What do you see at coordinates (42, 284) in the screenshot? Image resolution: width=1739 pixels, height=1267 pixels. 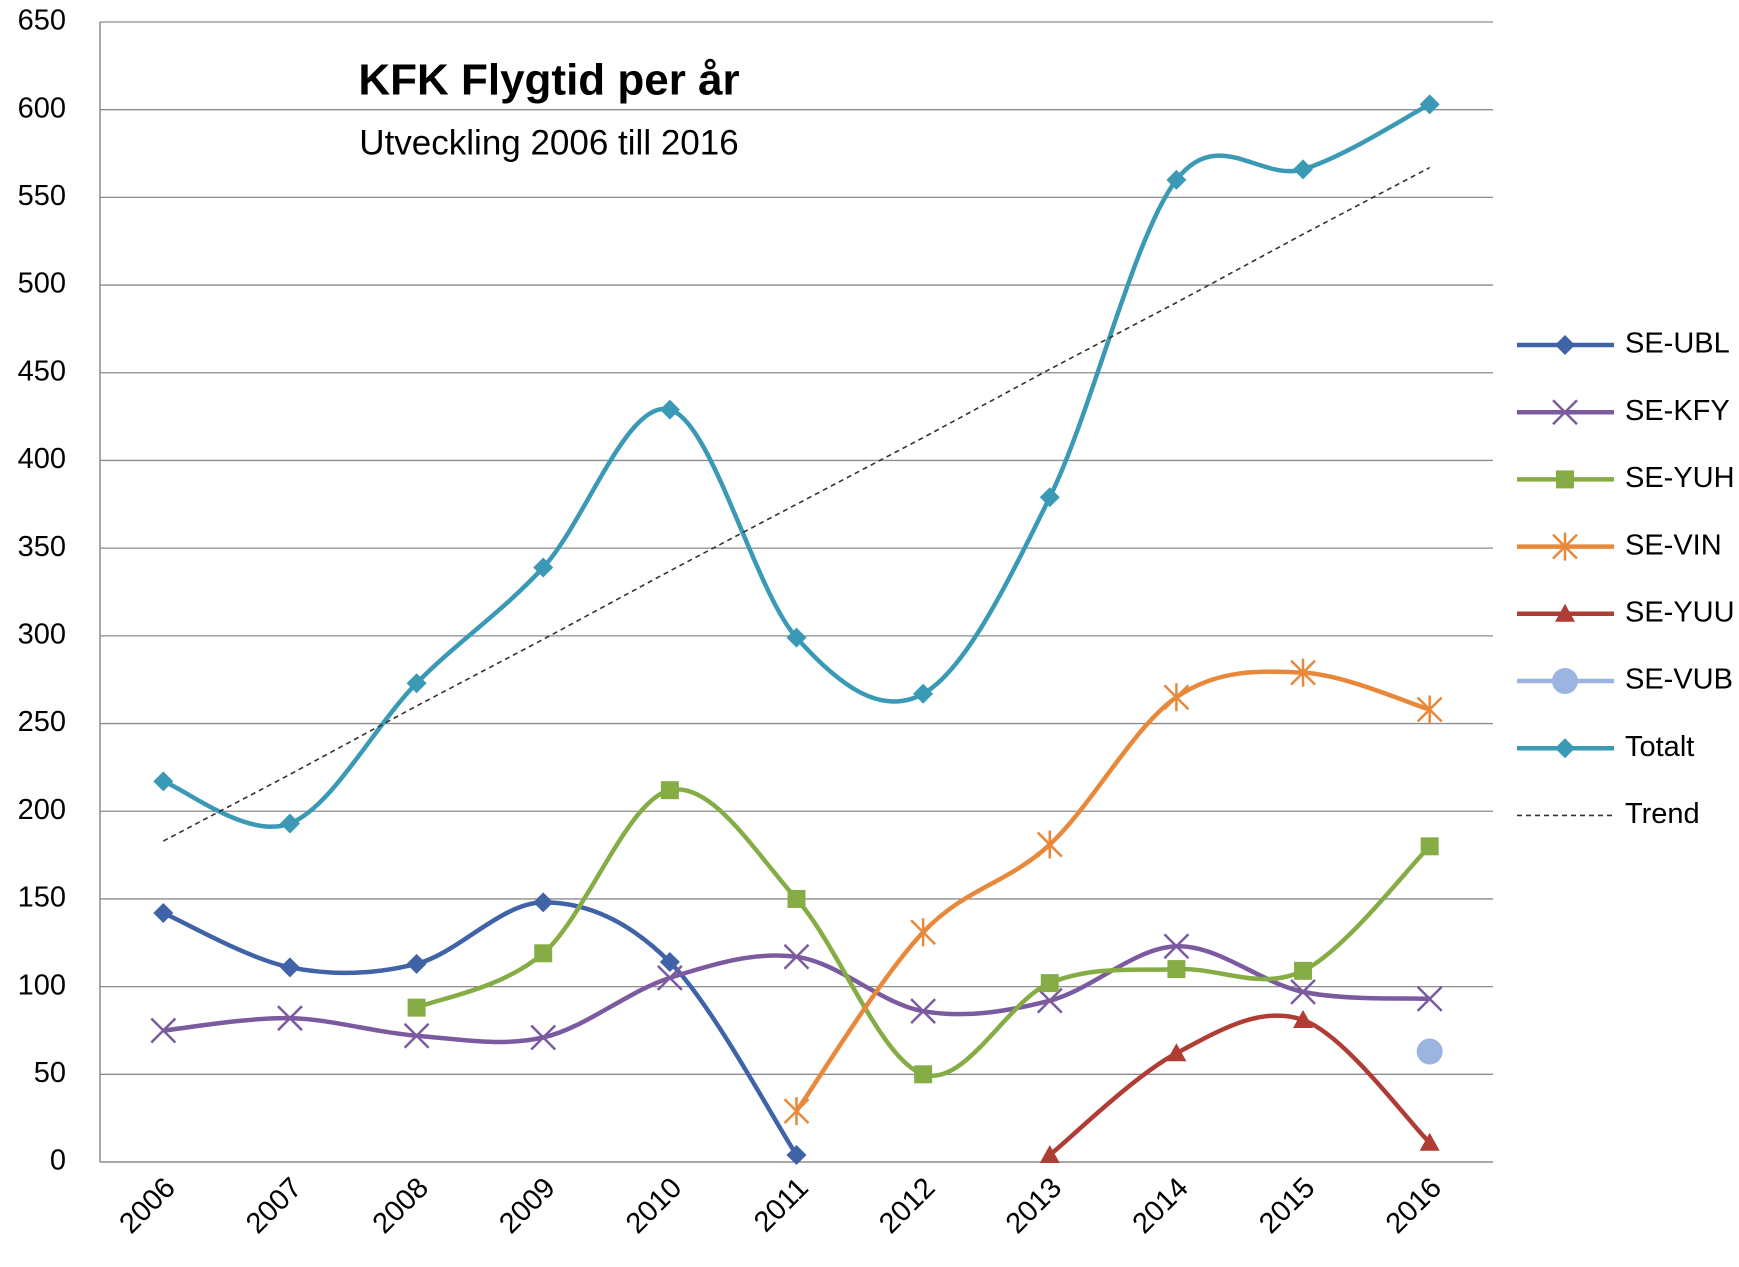 I see `y-tick-label: 500` at bounding box center [42, 284].